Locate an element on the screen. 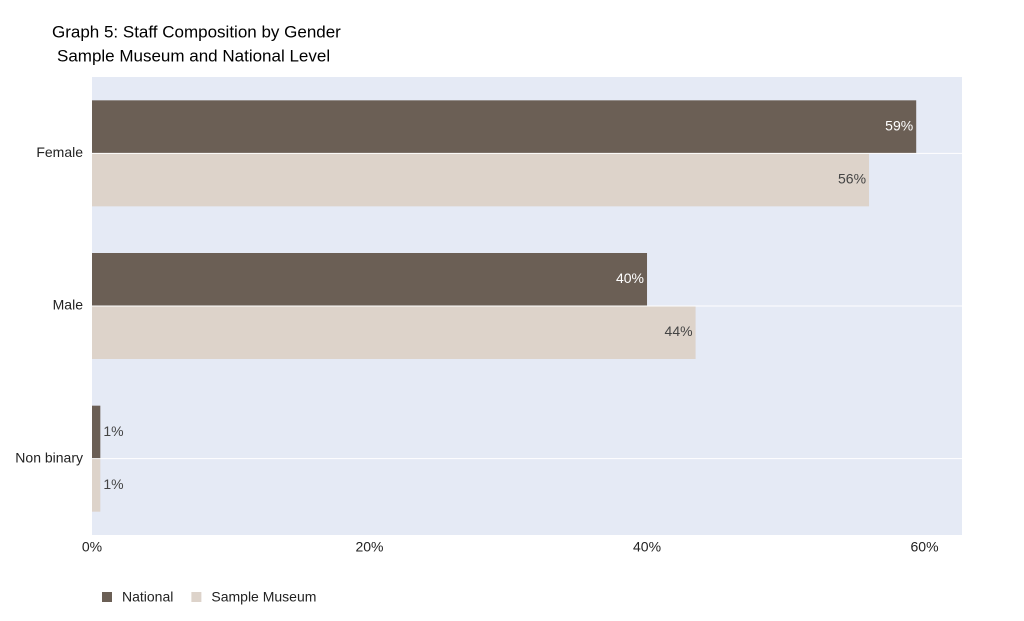 The width and height of the screenshot is (1024, 621). chart-title: Graph 5: Staff Composition by Gender is located at coordinates (196, 31).